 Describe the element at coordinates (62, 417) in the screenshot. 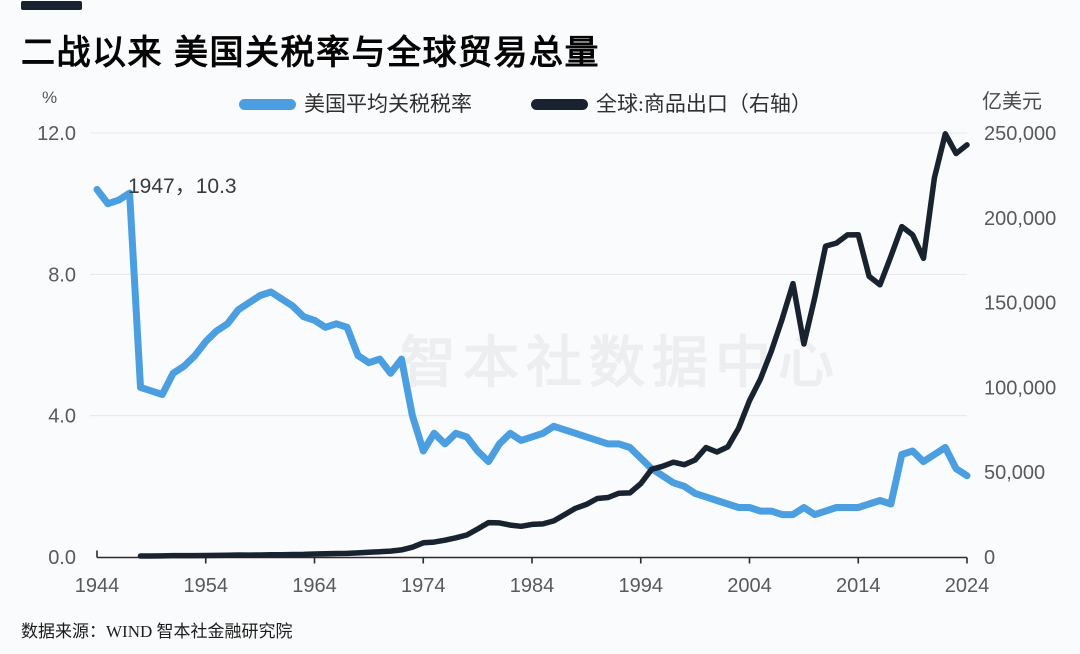

I see `left-tick-label: 4.0` at that location.